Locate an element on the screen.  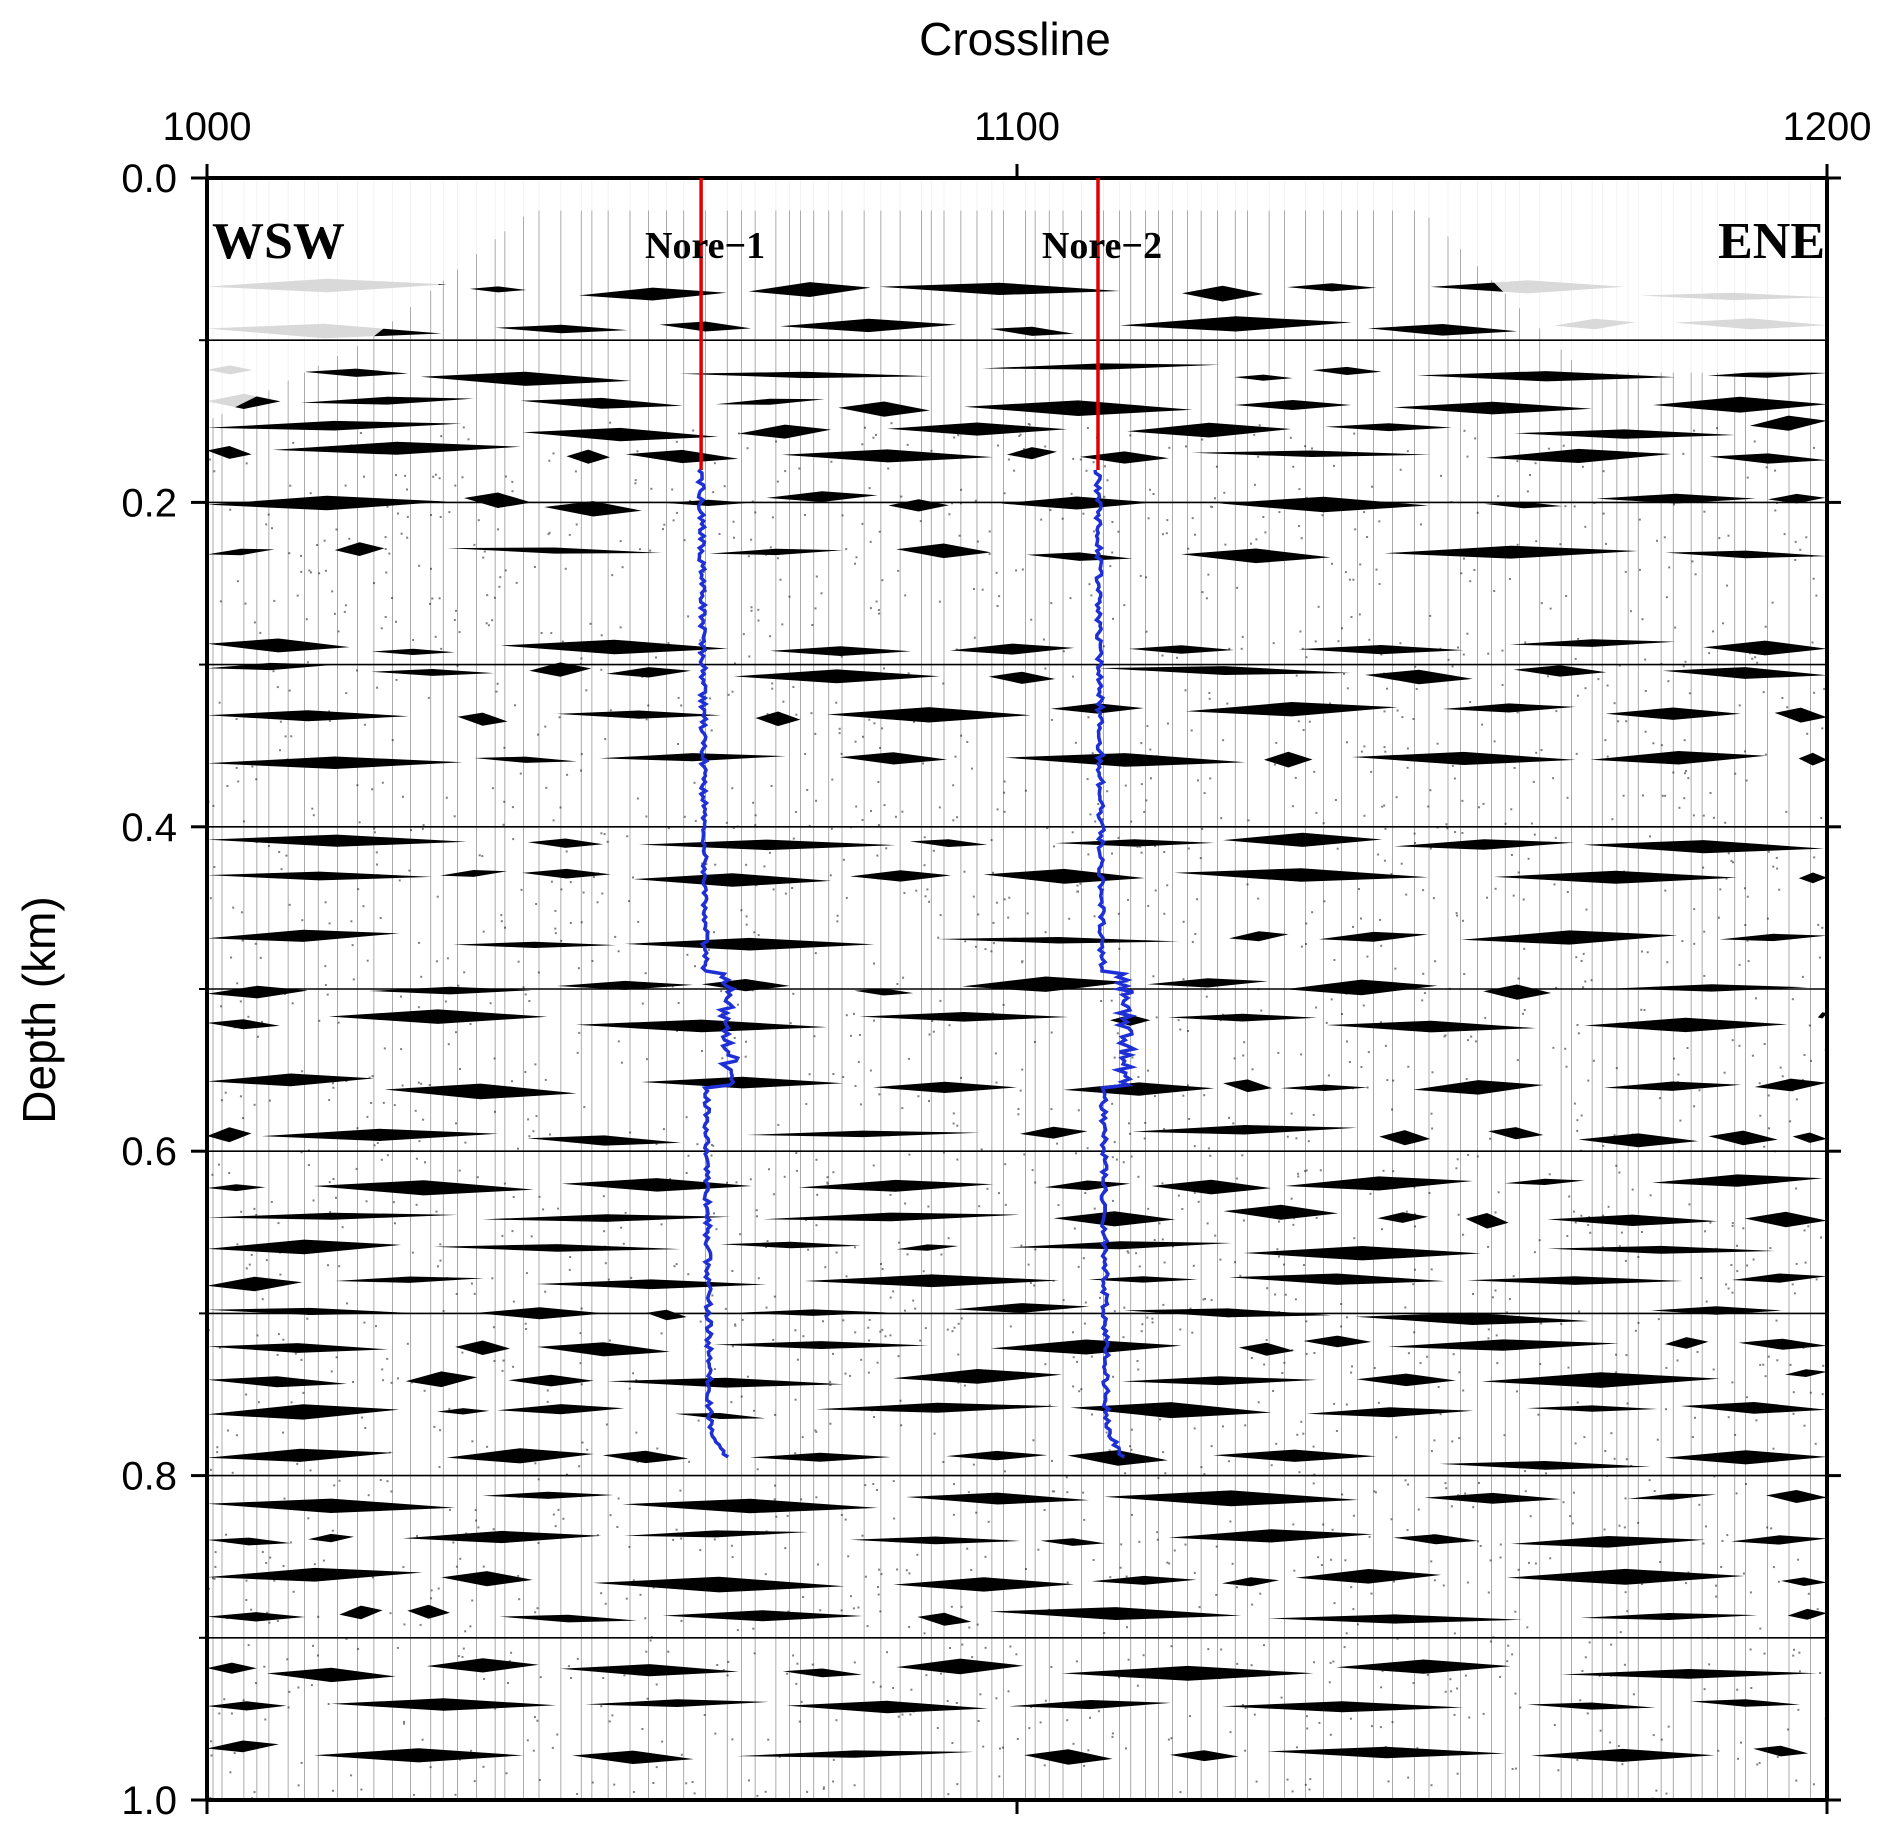
x-tick-label: 1200 is located at coordinates (1827, 127).